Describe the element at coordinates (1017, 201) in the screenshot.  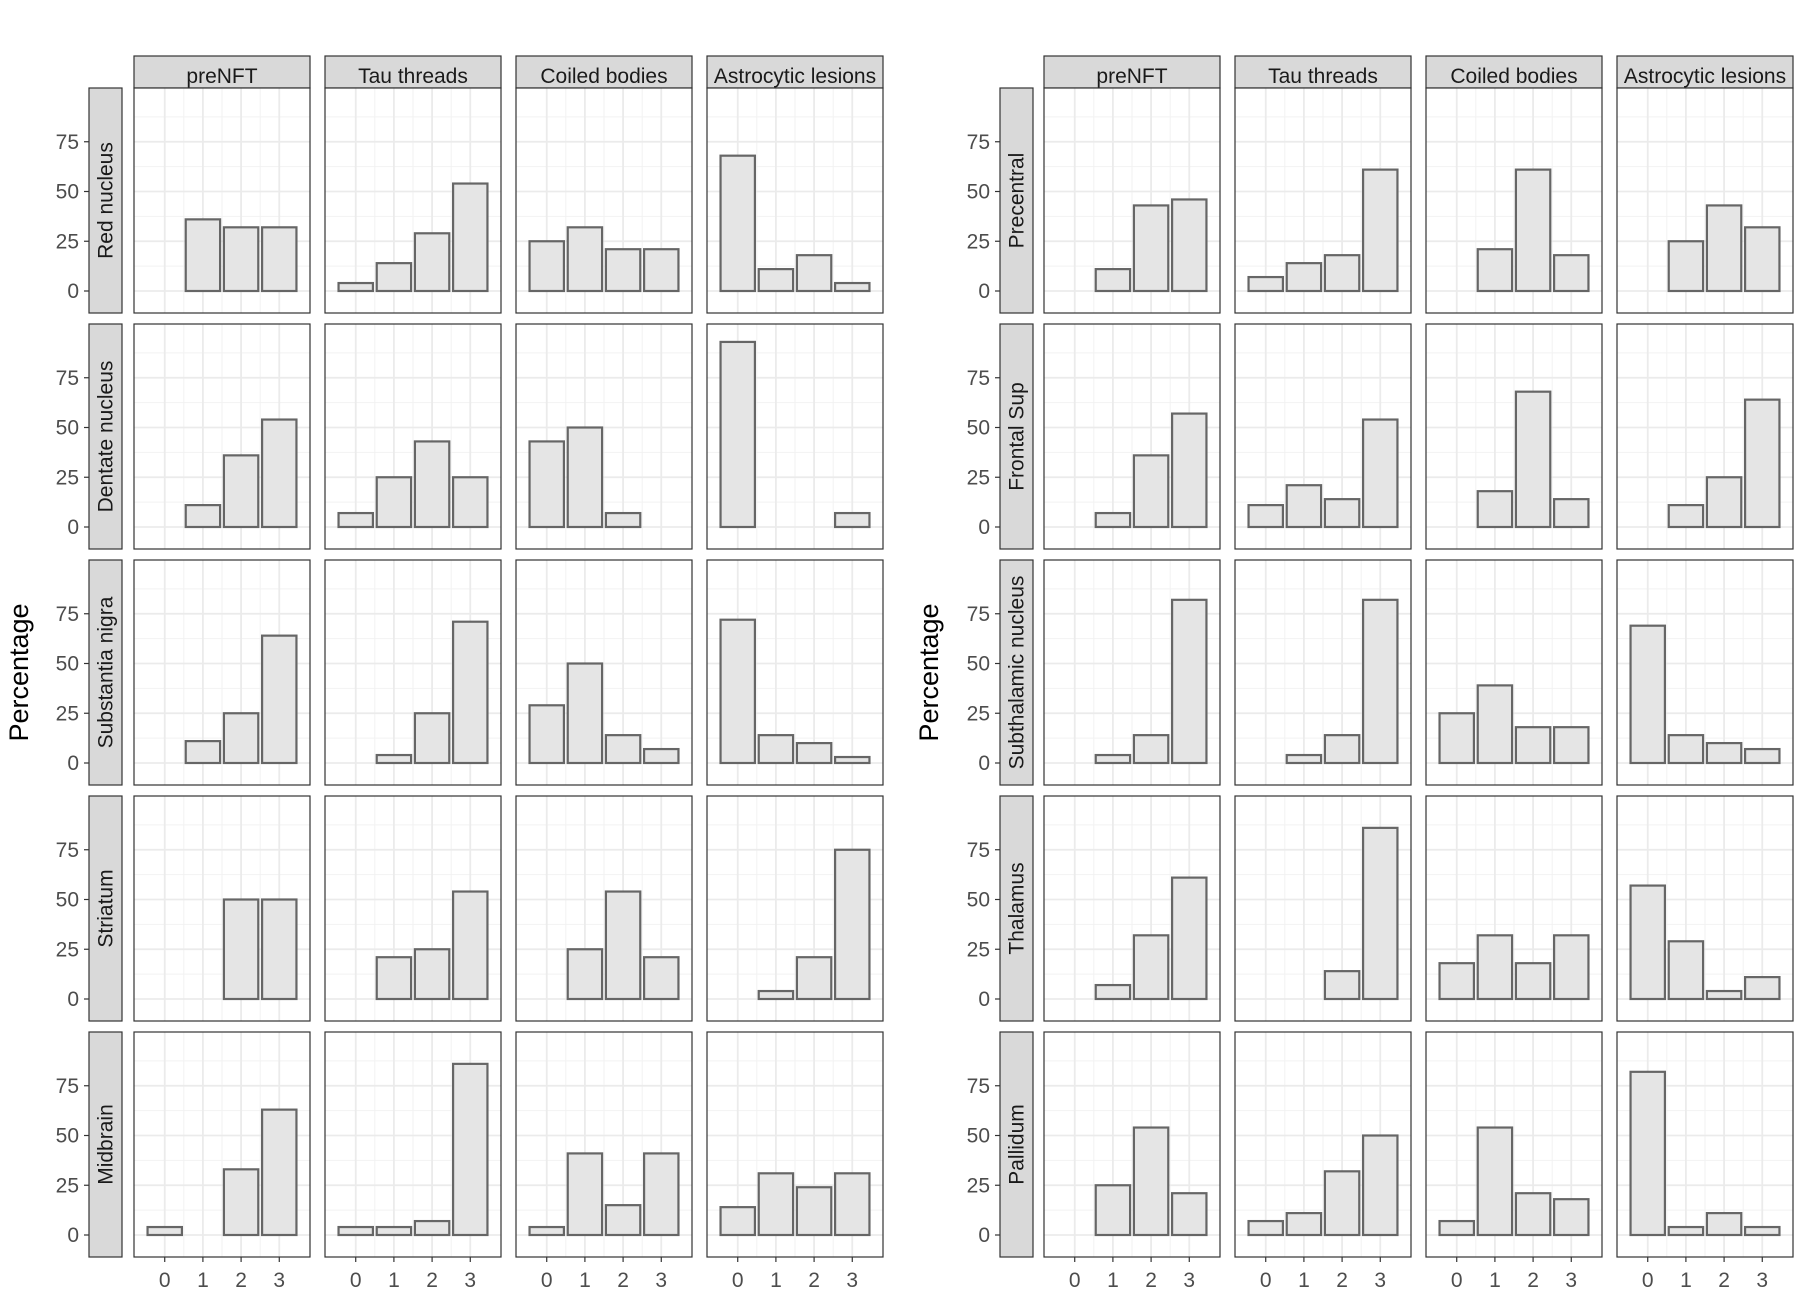
I see `row-label: Precentral` at that location.